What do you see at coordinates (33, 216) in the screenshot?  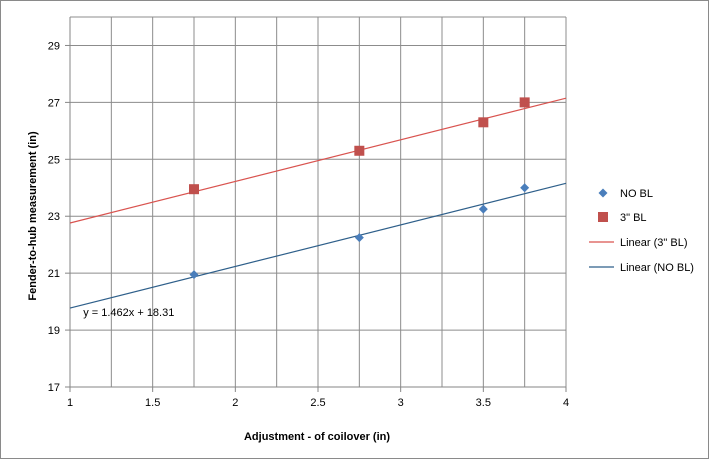 I see `y-axis-title: Fender-to-hub measurement (in)` at bounding box center [33, 216].